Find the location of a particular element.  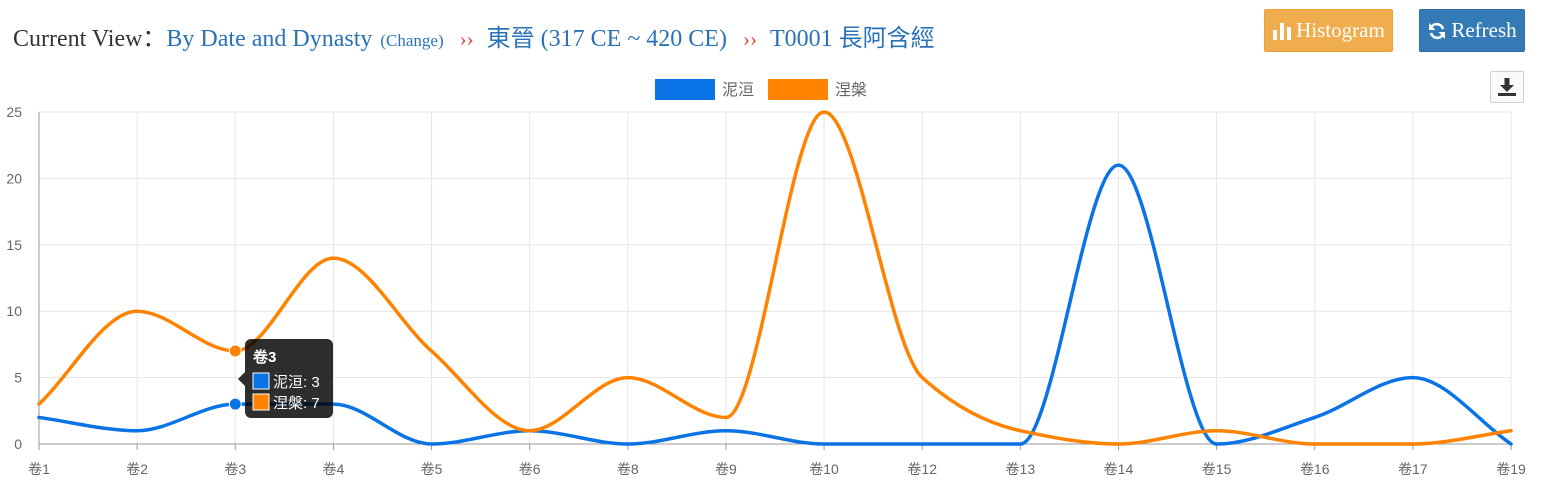

x-tick-label: 卷6 is located at coordinates (530, 469).